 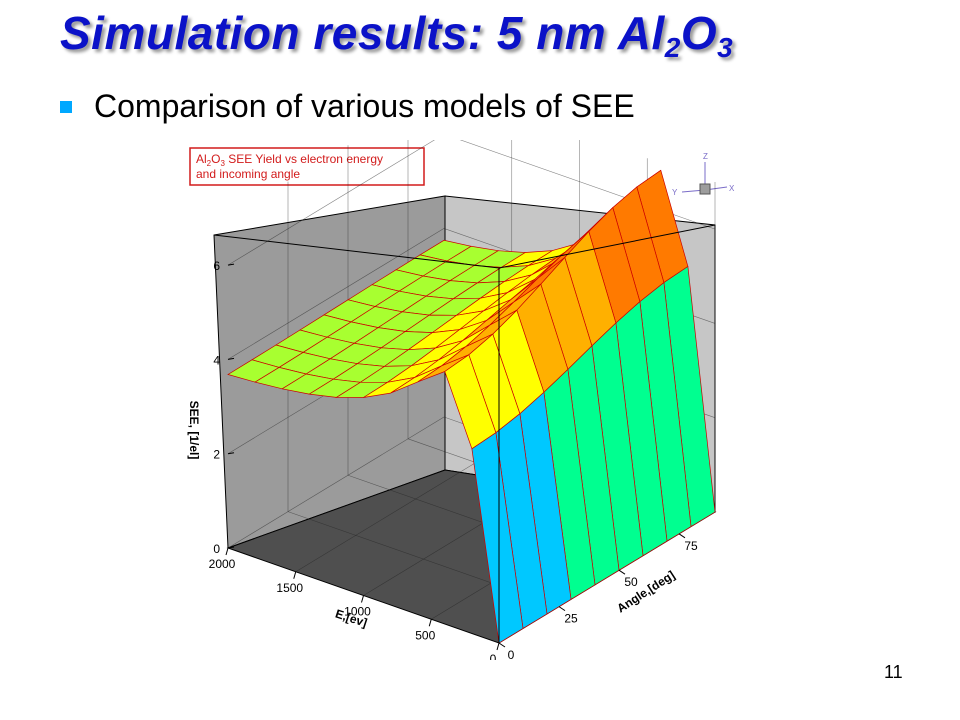 I want to click on legend-line-1: Al2O3 SEE Yield vs electron energy, so click(x=289, y=160).